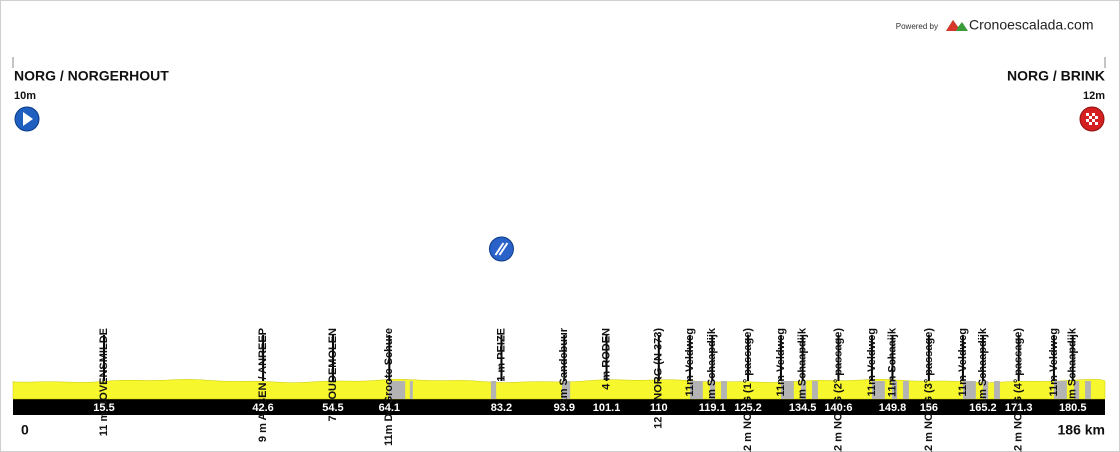  I want to click on km-label: 134.5, so click(803, 408).